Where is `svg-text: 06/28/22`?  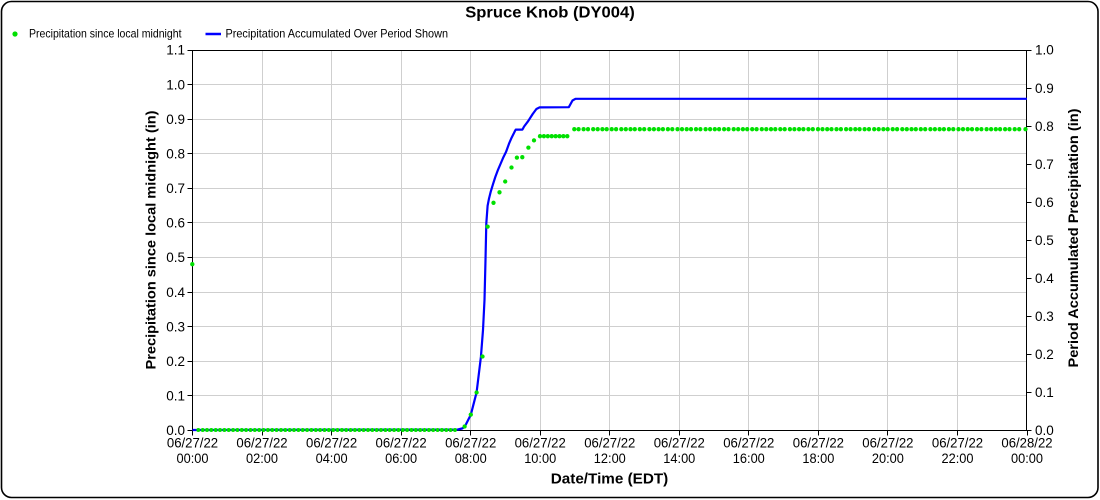
svg-text: 06/28/22 is located at coordinates (1026, 442).